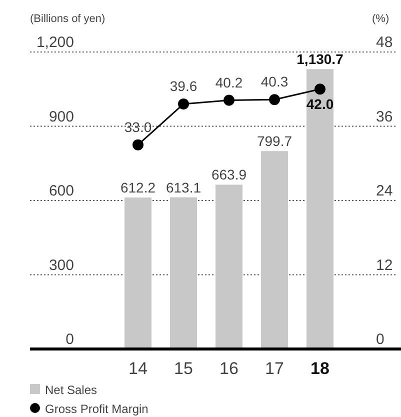 Image resolution: width=401 pixels, height=417 pixels. I want to click on legend-label: Gross Profit Margin, so click(96, 409).